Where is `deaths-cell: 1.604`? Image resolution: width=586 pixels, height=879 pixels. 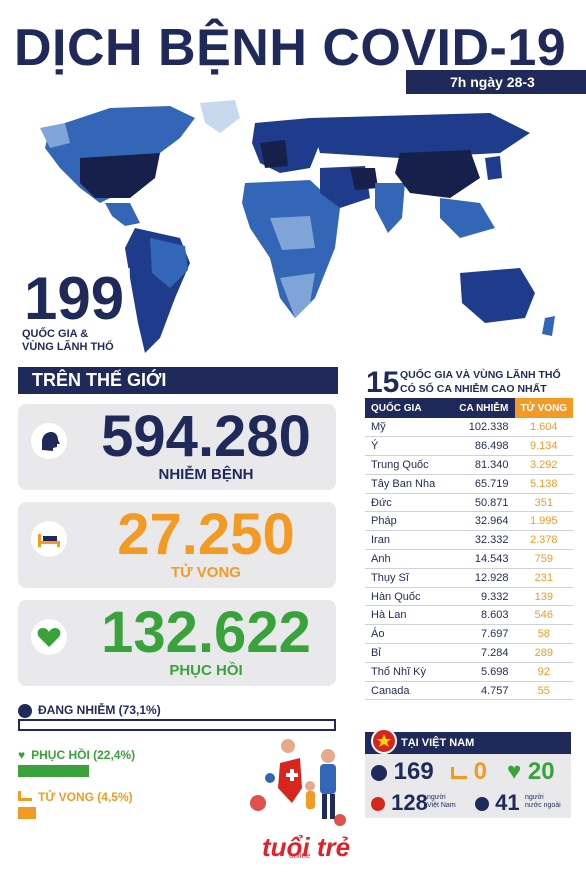
deaths-cell: 1.604 is located at coordinates (543, 428).